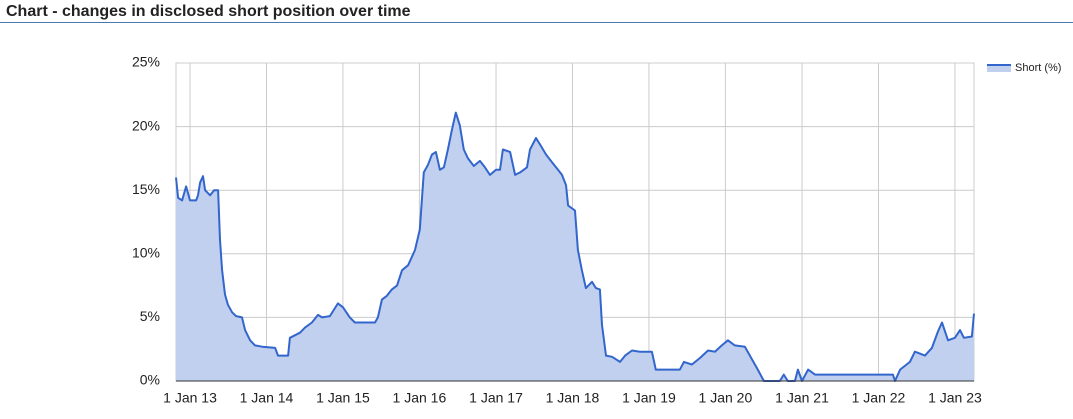 The width and height of the screenshot is (1073, 419). What do you see at coordinates (146, 189) in the screenshot?
I see `y-tick-label: 15%` at bounding box center [146, 189].